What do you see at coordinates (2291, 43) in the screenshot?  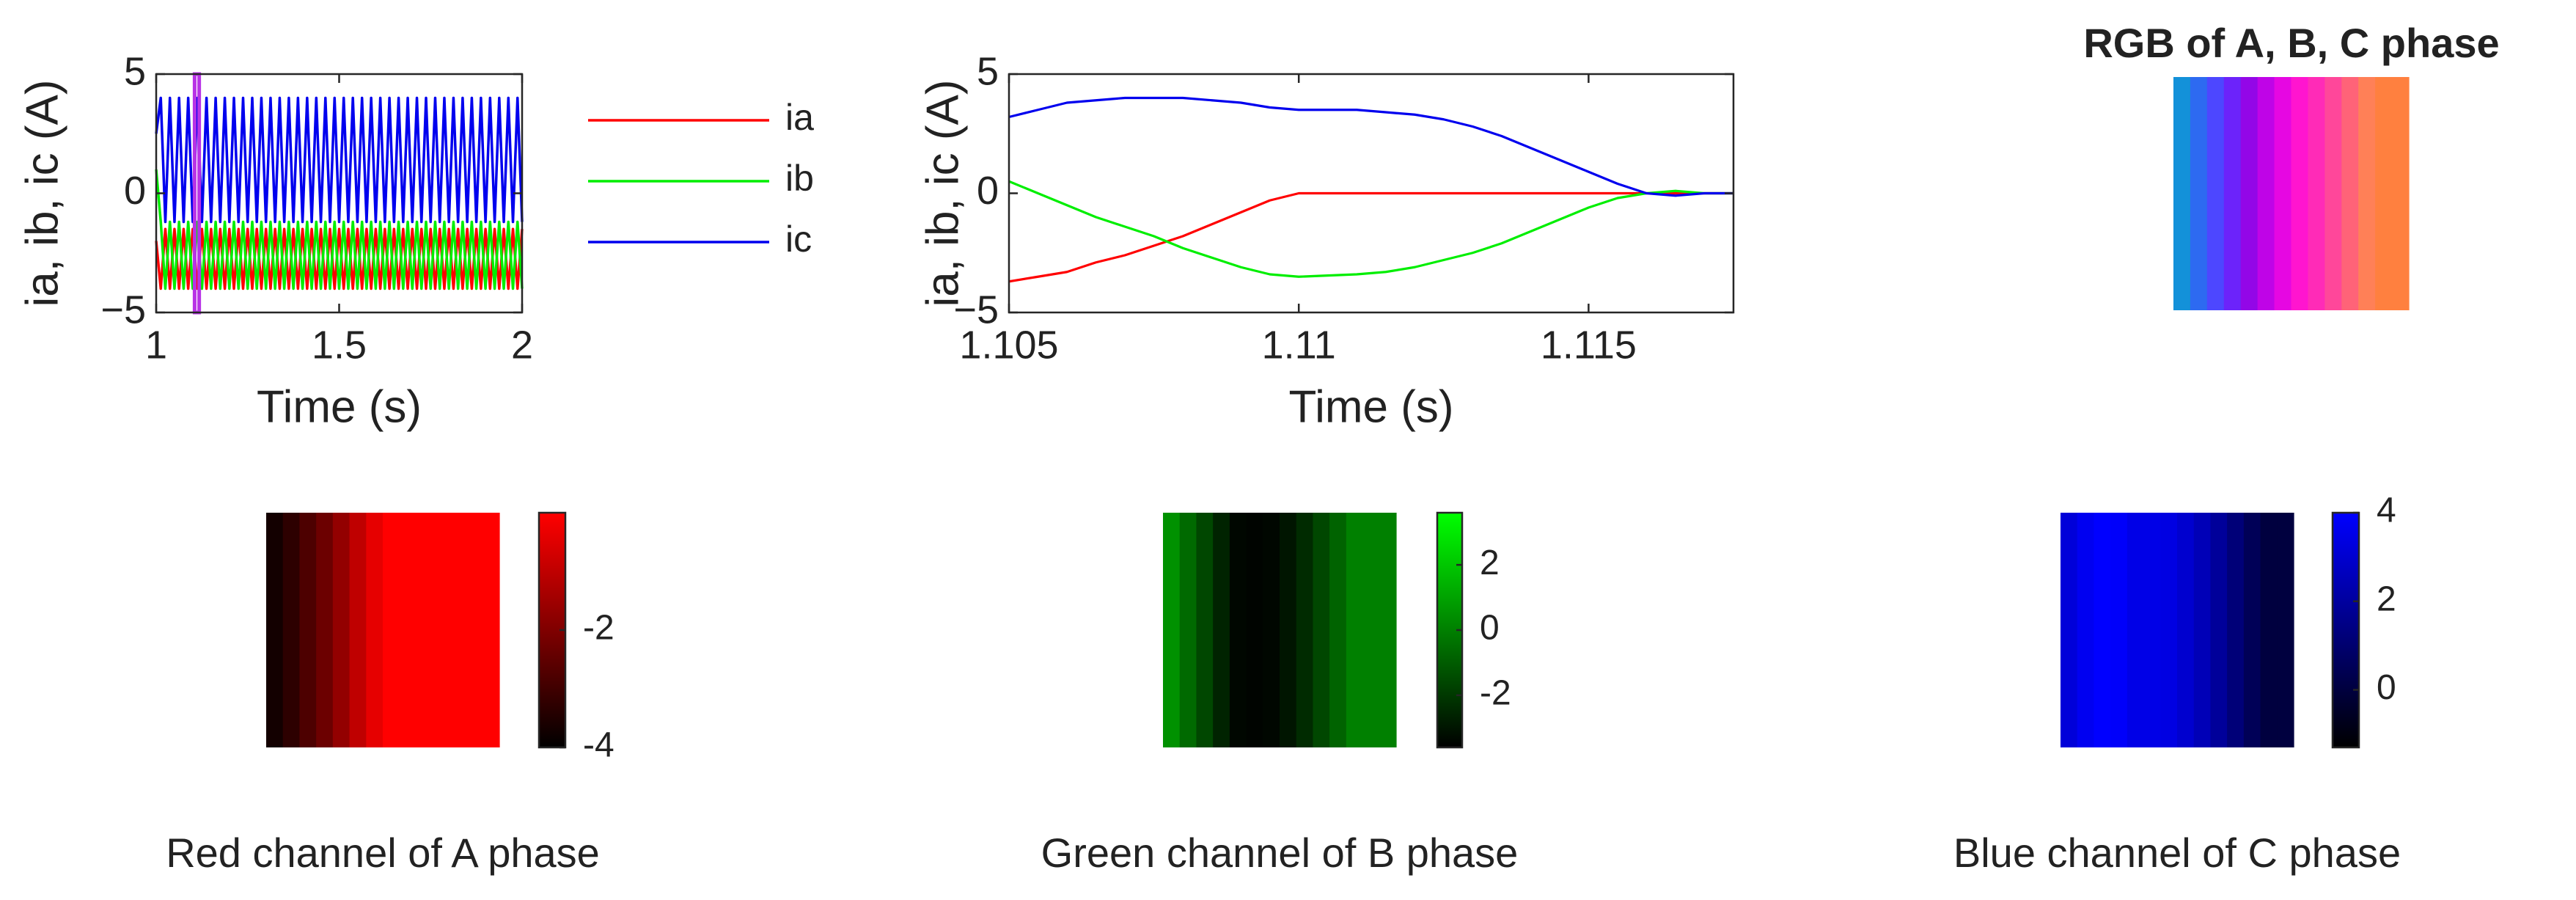 I see `rgb-title: RGB of A, B, C phase` at bounding box center [2291, 43].